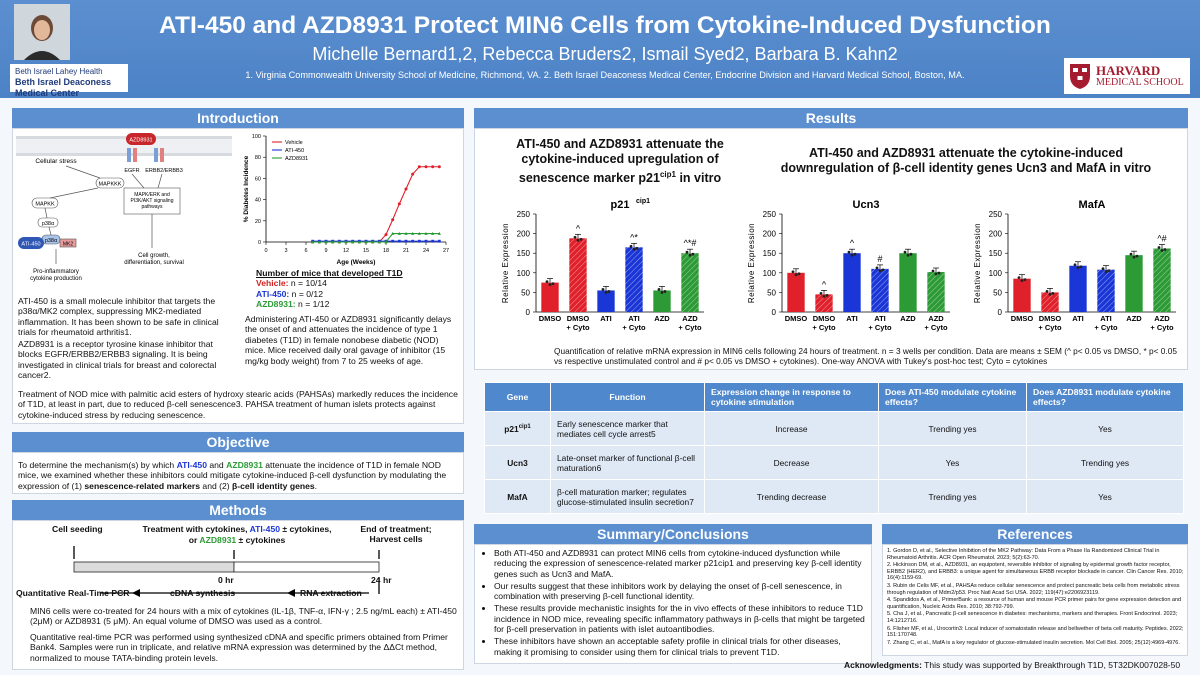 This screenshot has width=1200, height=675. I want to click on diagram-mapkkk: MAPKKK, so click(110, 185).